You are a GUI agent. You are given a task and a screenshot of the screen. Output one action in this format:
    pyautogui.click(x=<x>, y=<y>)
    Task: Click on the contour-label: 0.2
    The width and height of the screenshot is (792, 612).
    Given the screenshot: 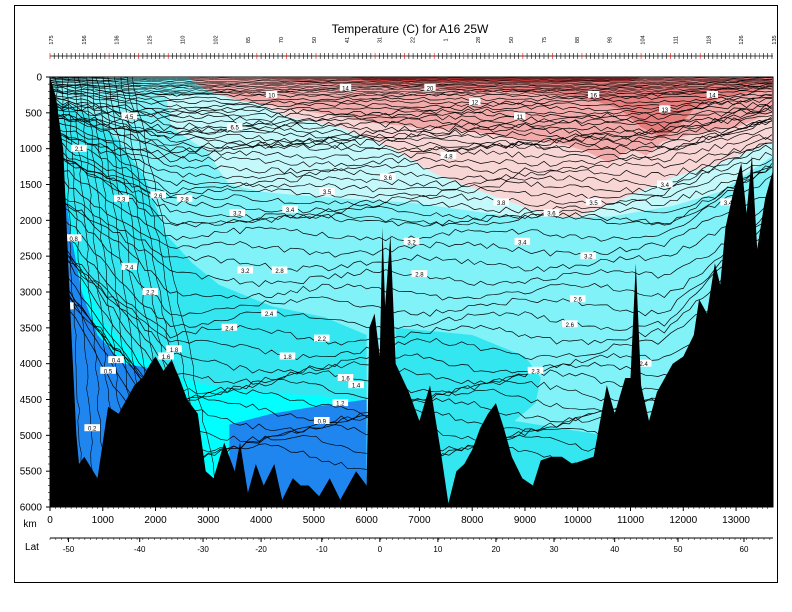 What is the action you would take?
    pyautogui.click(x=92, y=430)
    